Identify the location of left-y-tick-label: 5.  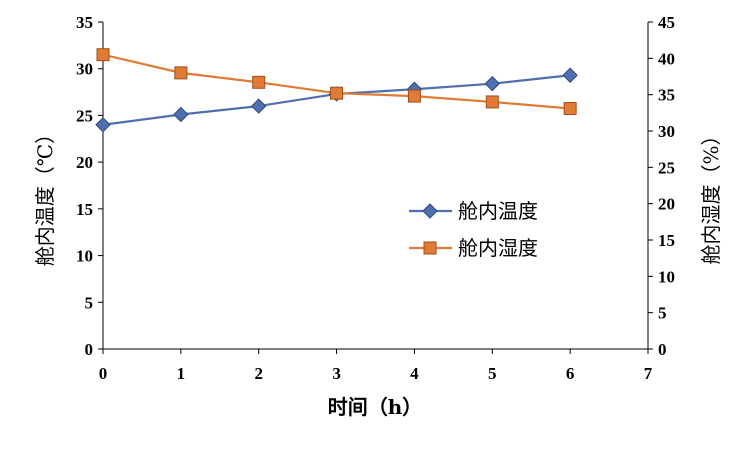
(89, 302).